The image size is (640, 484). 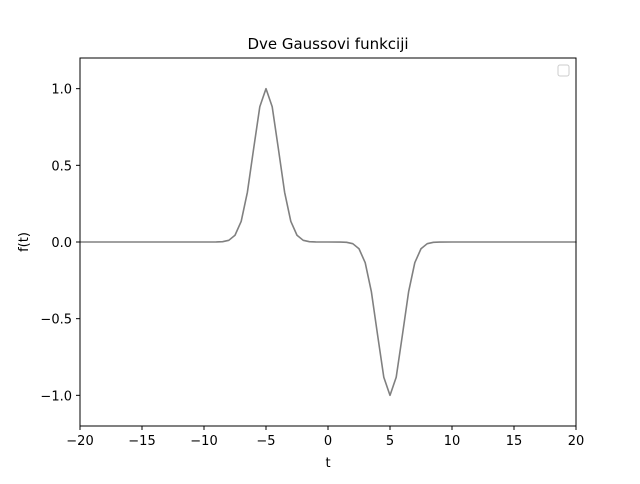 What do you see at coordinates (265, 441) in the screenshot?
I see `x-tick-label: −5` at bounding box center [265, 441].